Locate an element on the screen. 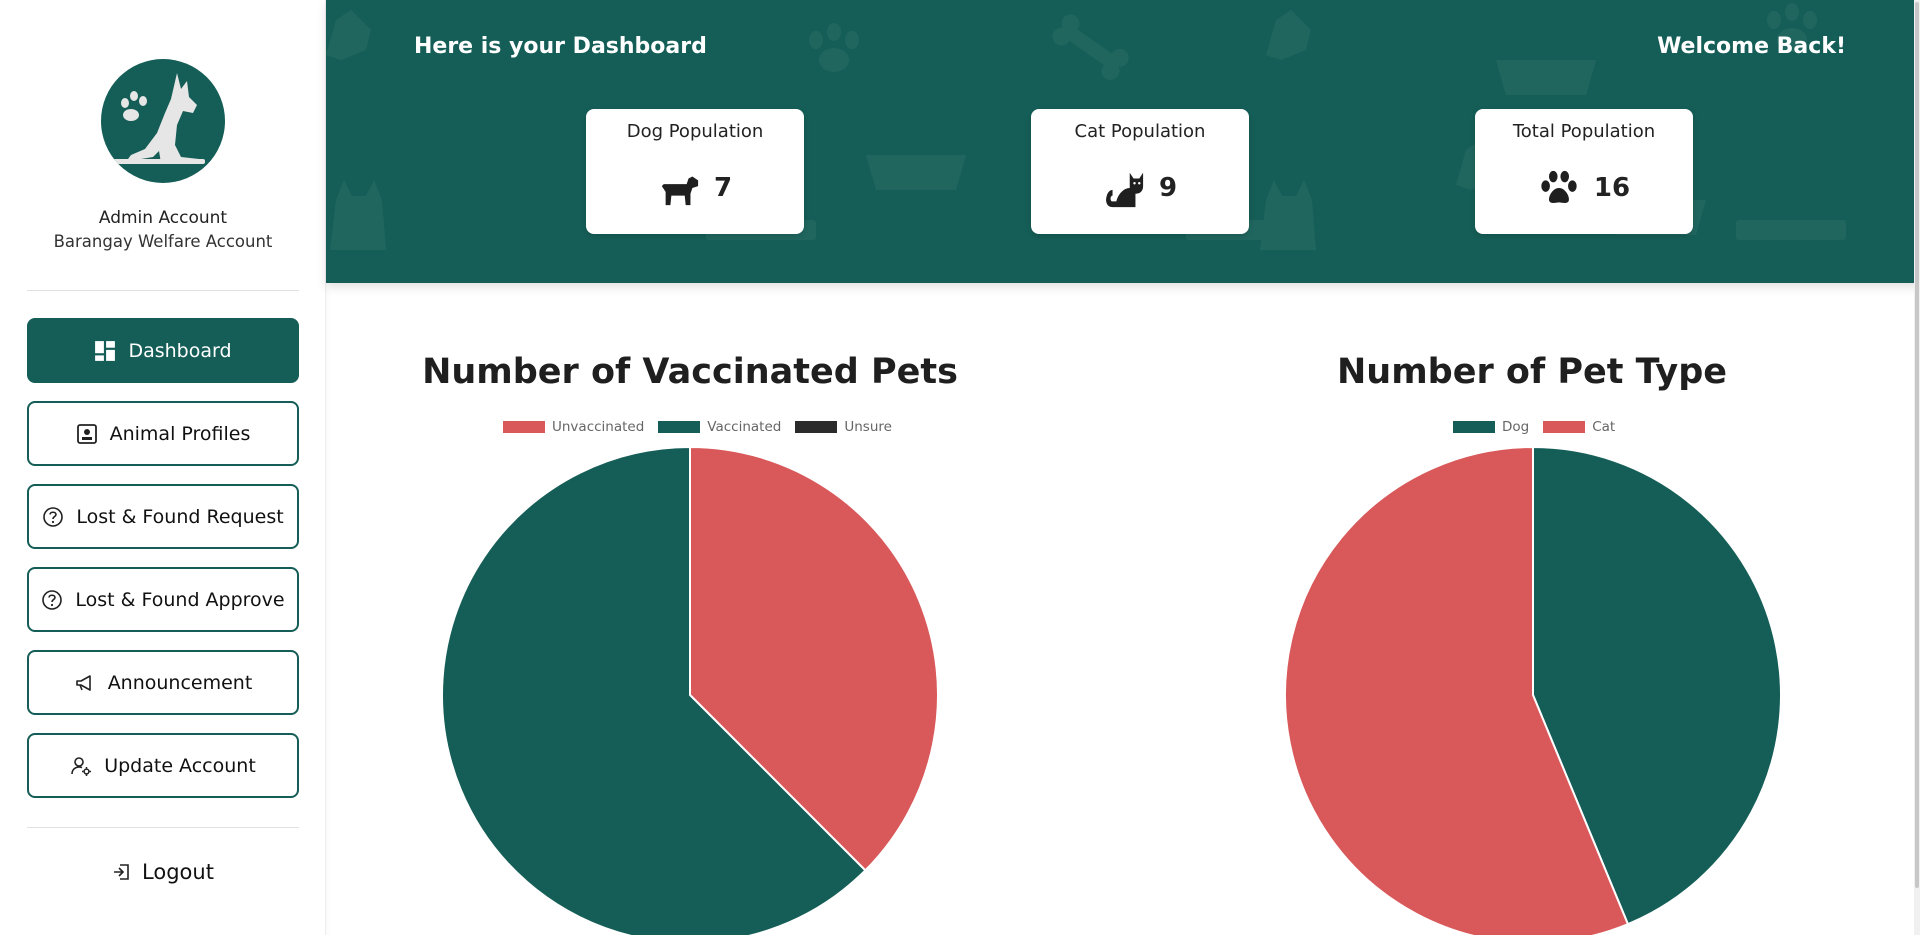 This screenshot has width=1920, height=935. legend-label: Cat is located at coordinates (1604, 427).